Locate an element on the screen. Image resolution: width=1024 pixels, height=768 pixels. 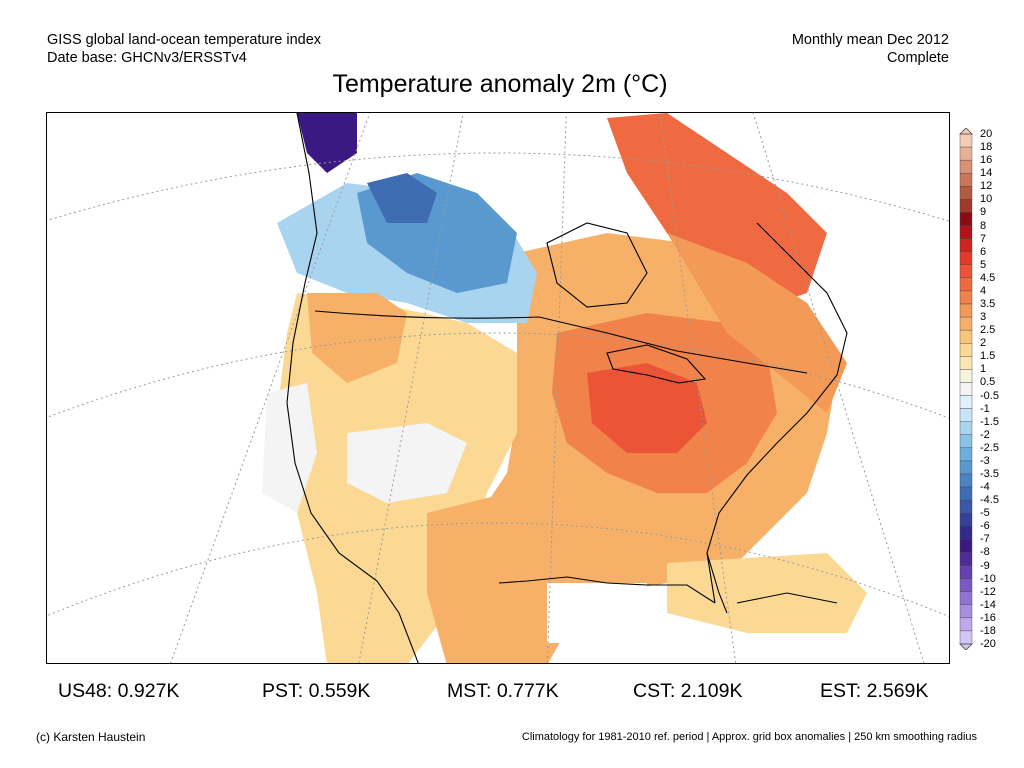
period-label: Monthly mean Dec 2012 is located at coordinates (870, 40).